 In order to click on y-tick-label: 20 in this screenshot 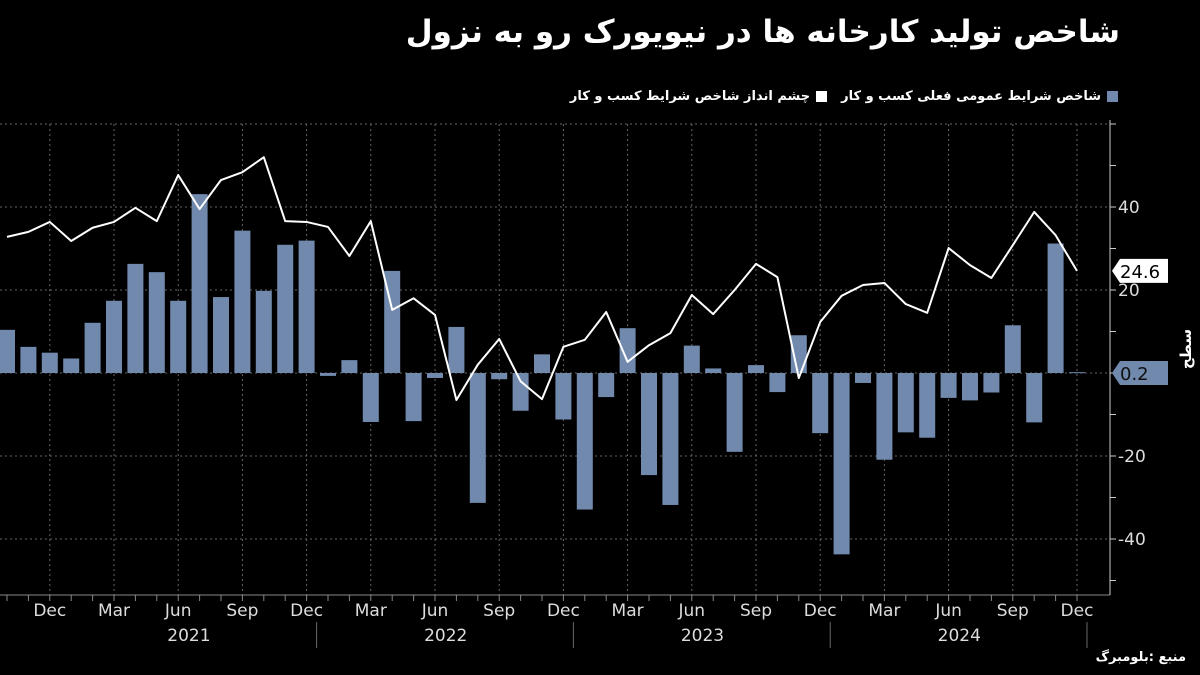, I will do `click(1129, 291)`.